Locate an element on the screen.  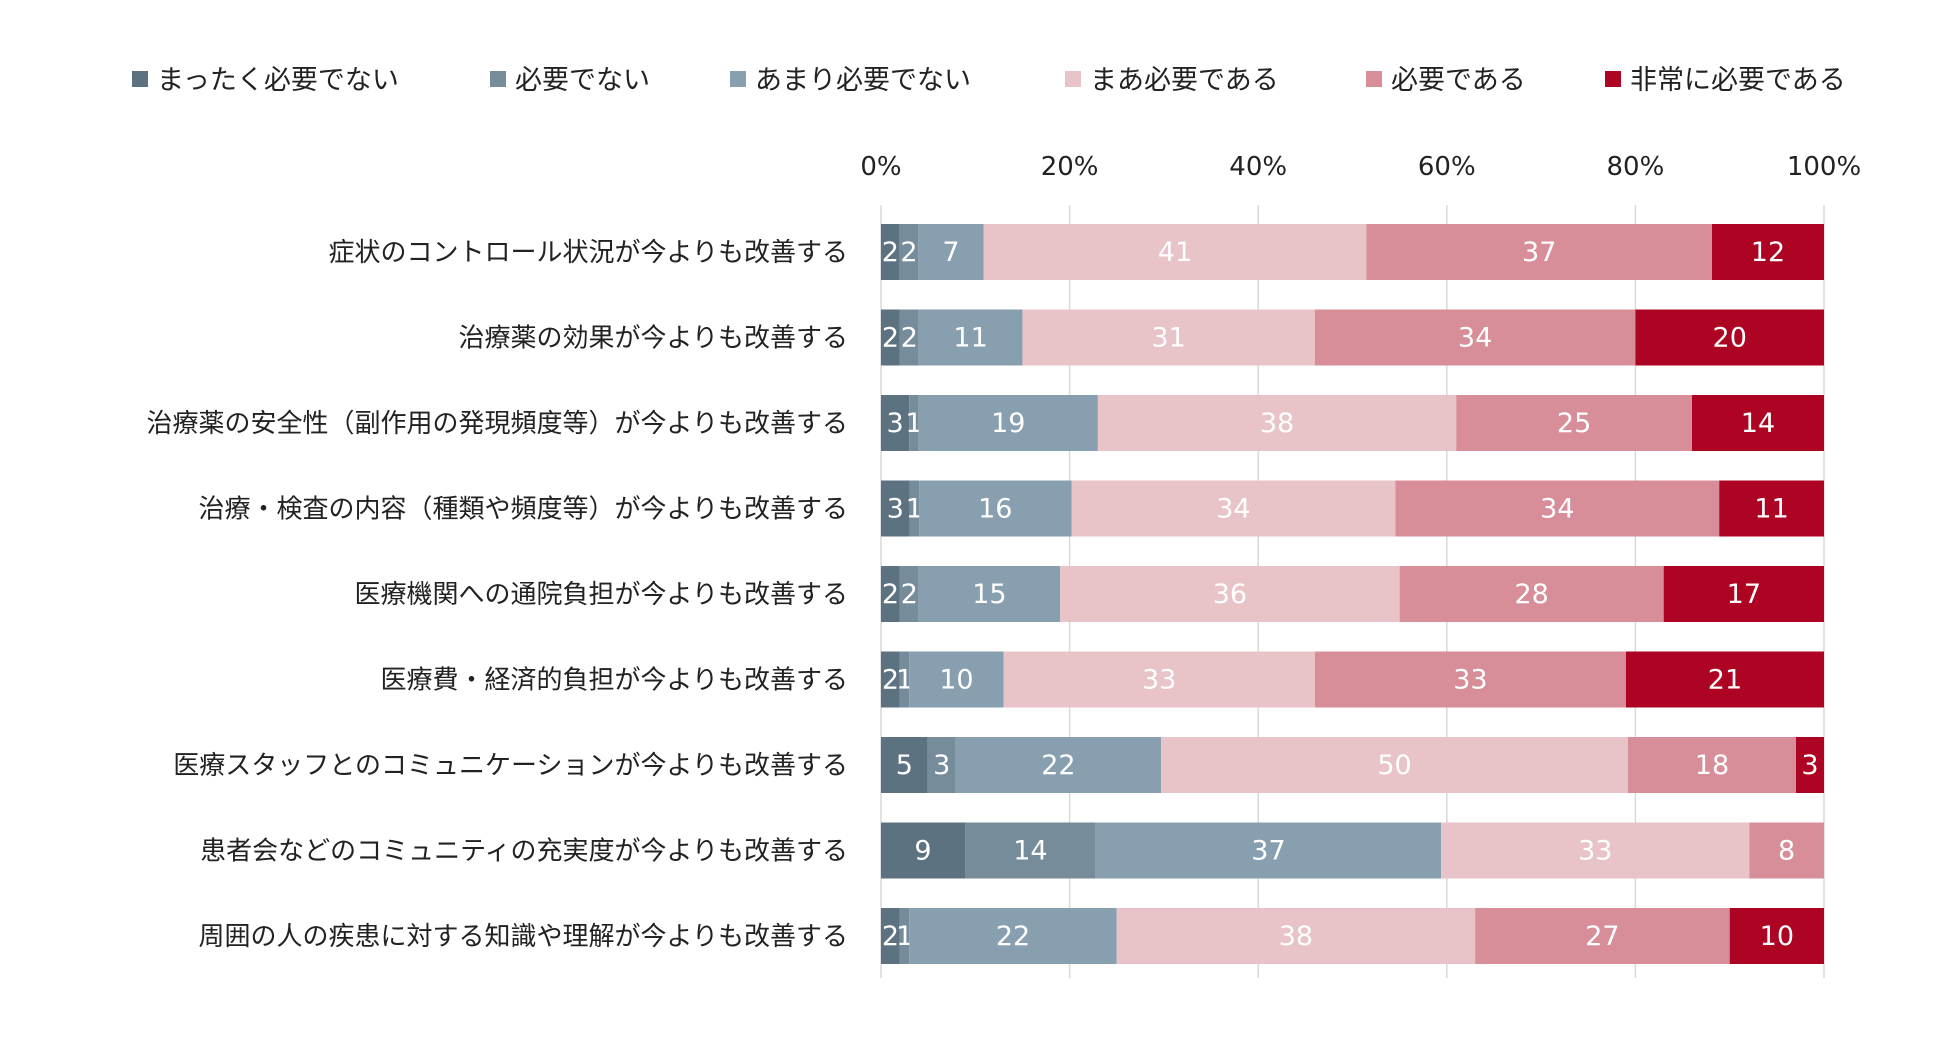
legend-item: まったく必要でない is located at coordinates (265, 80).